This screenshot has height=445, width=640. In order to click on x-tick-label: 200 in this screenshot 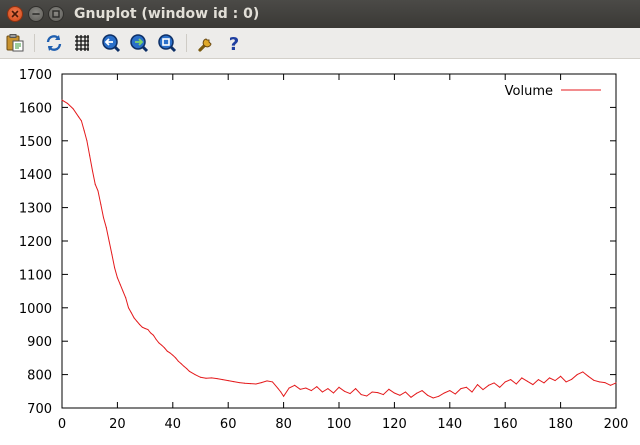, I will do `click(616, 424)`.